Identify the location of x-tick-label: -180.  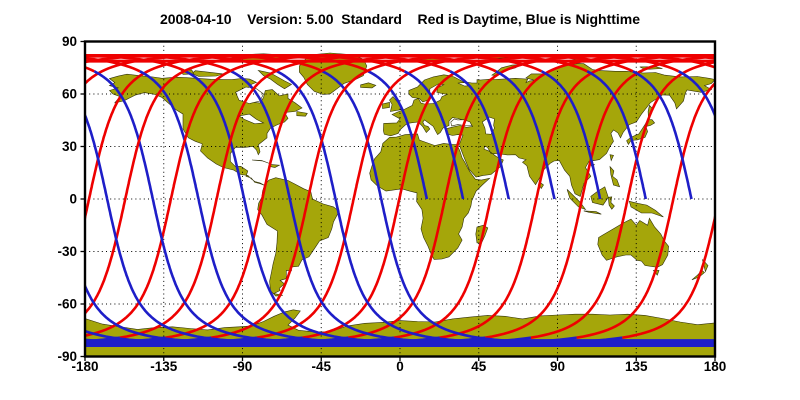
(84, 366).